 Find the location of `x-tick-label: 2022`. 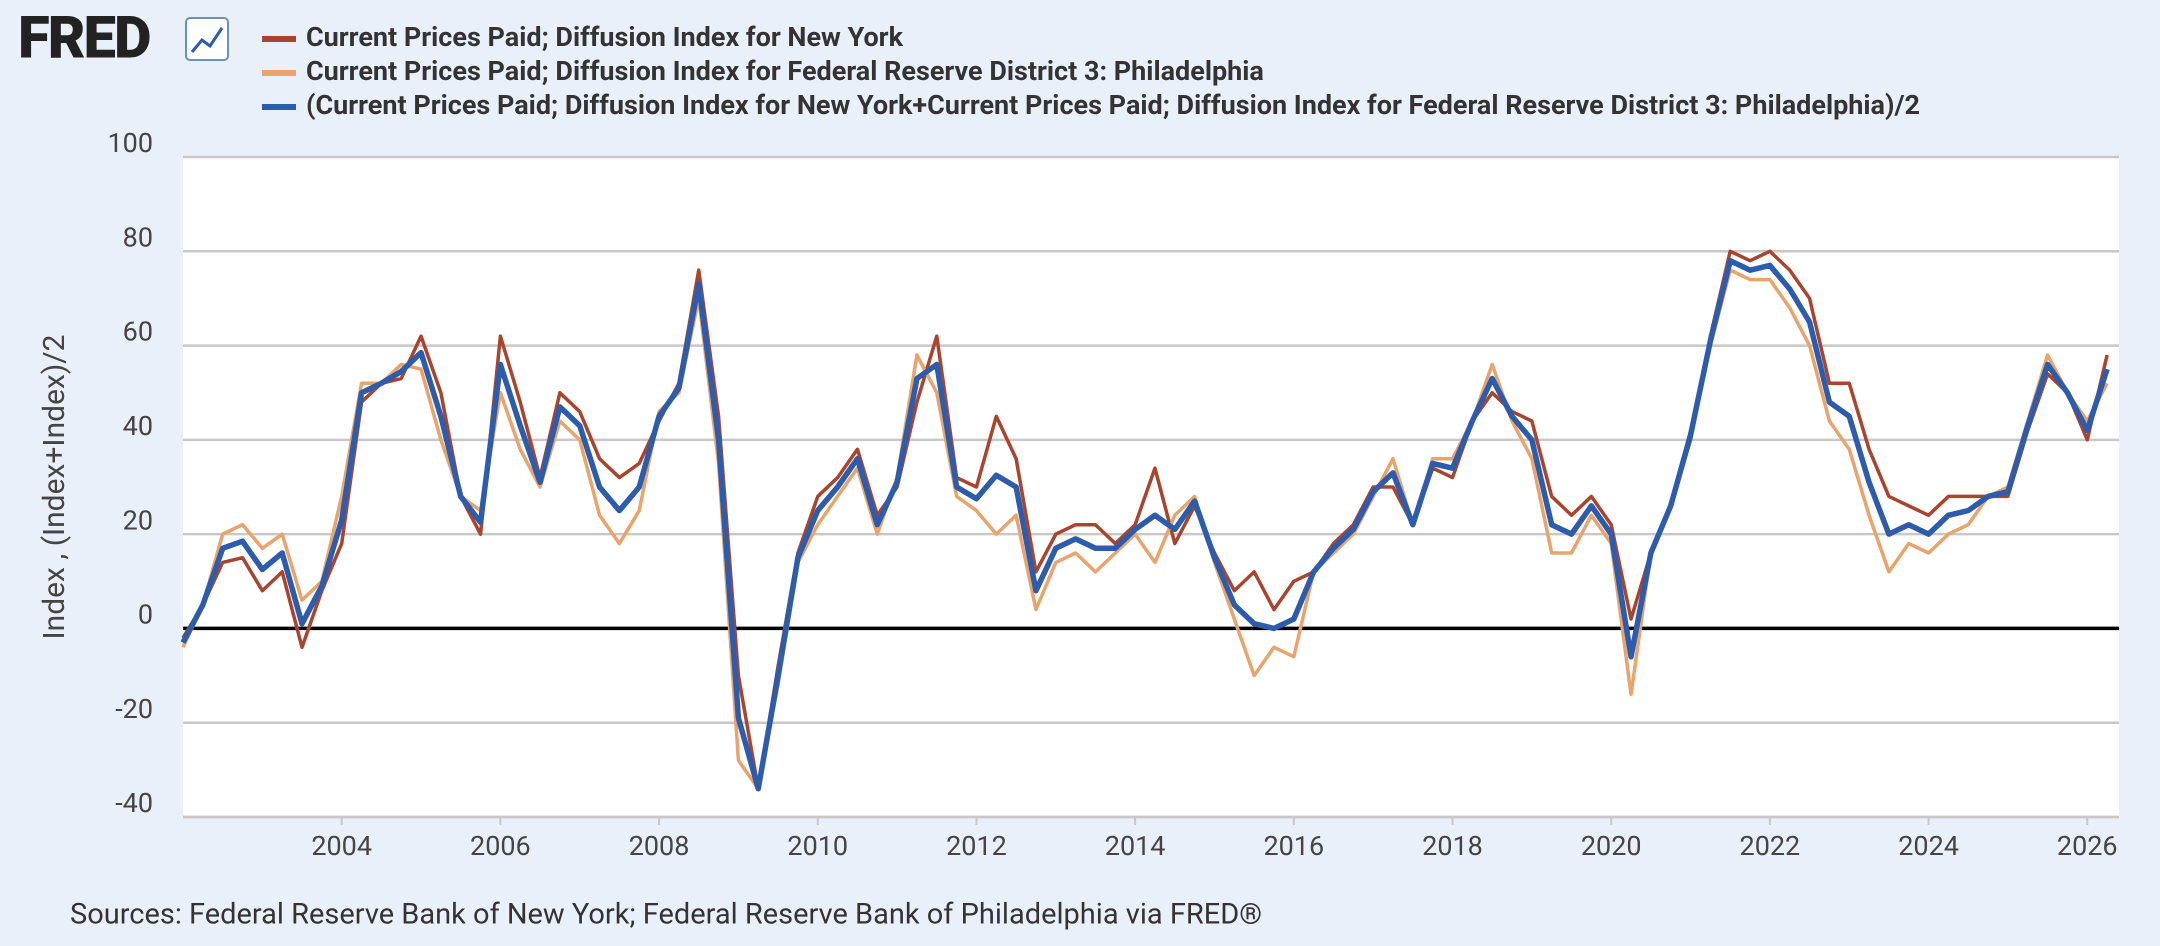

x-tick-label: 2022 is located at coordinates (1770, 846).